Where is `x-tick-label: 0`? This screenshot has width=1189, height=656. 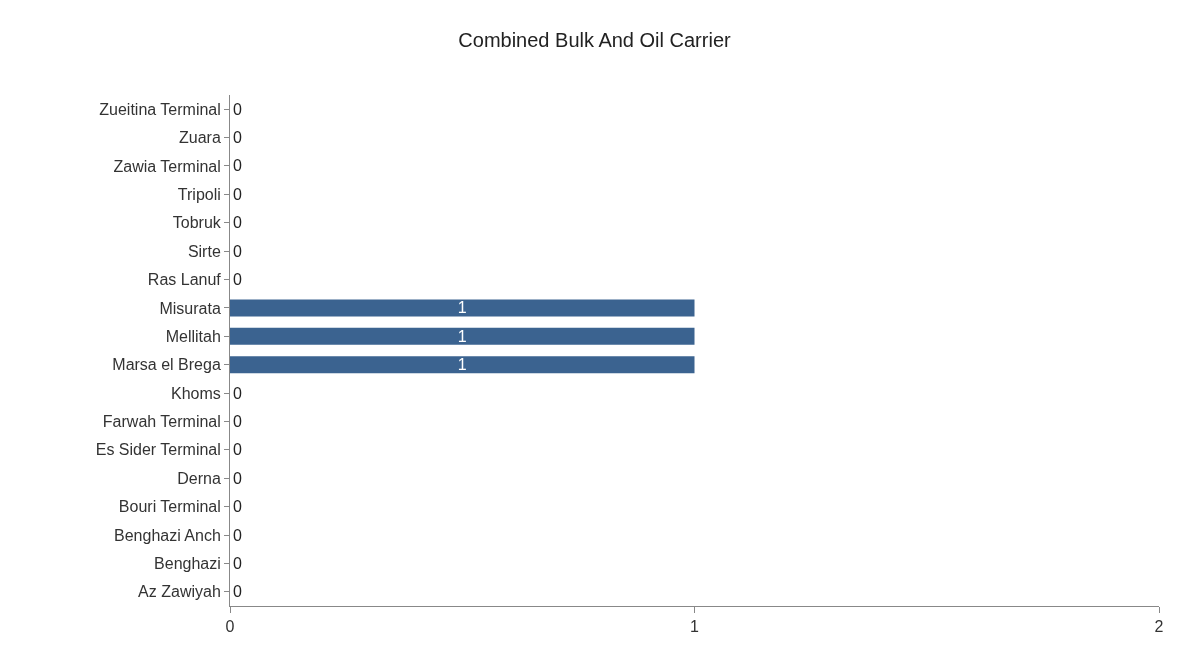
x-tick-label: 0 is located at coordinates (230, 627).